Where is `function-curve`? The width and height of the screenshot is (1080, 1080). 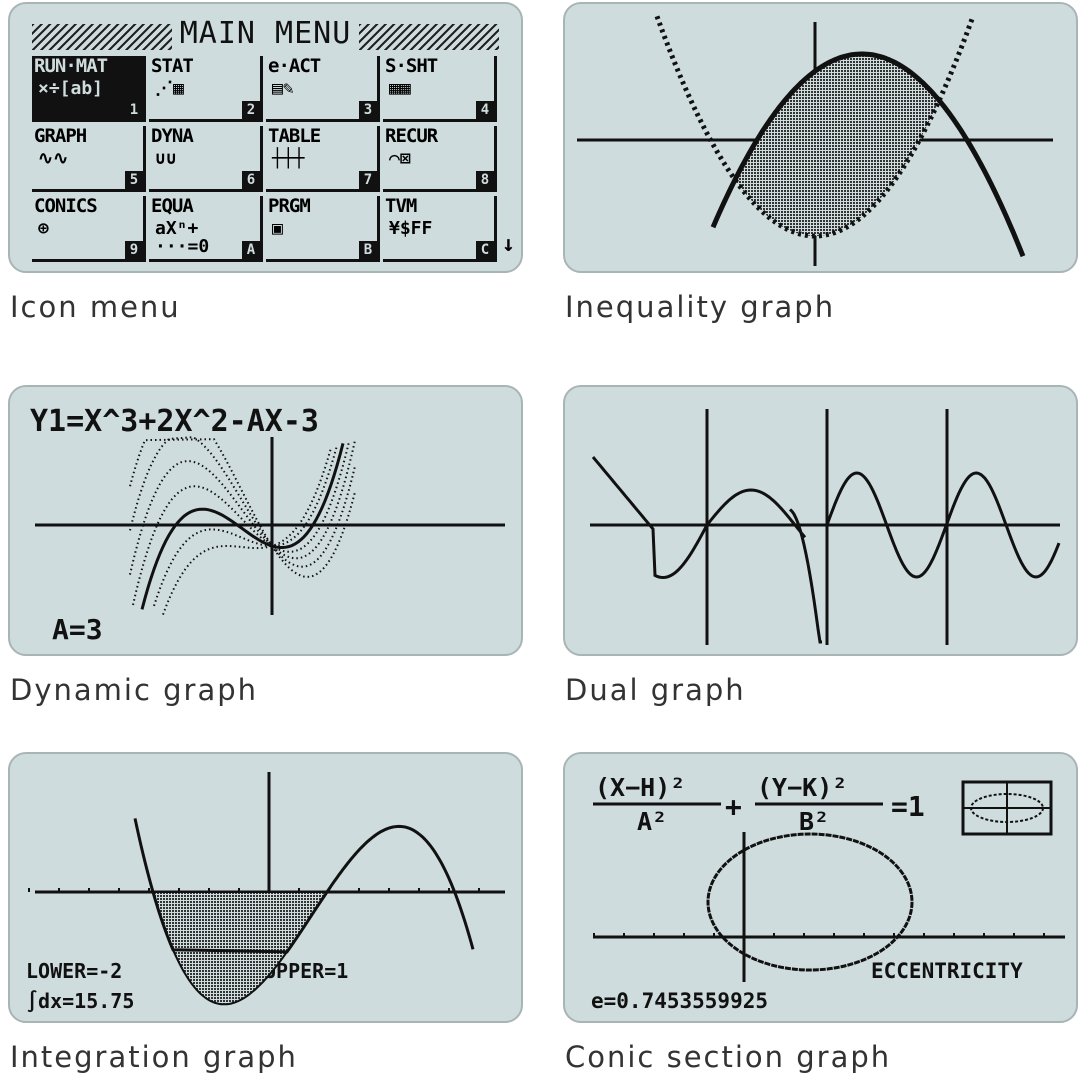
function-curve is located at coordinates (304, 886).